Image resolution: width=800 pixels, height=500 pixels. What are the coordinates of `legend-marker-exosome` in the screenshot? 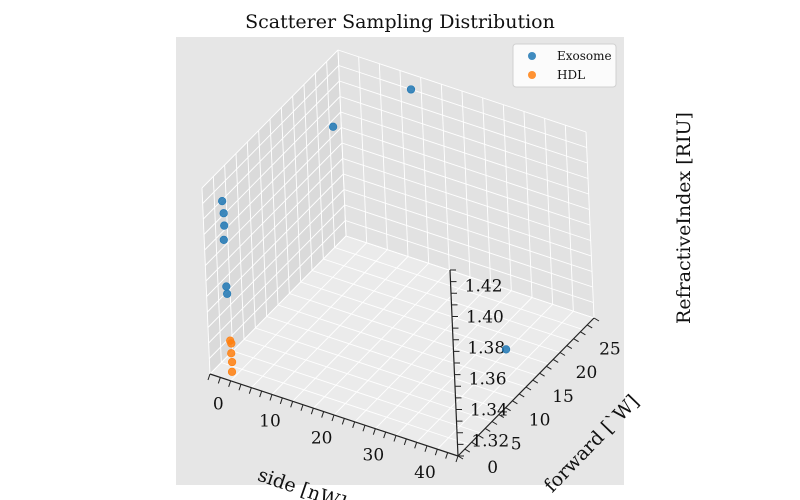 It's located at (532, 56).